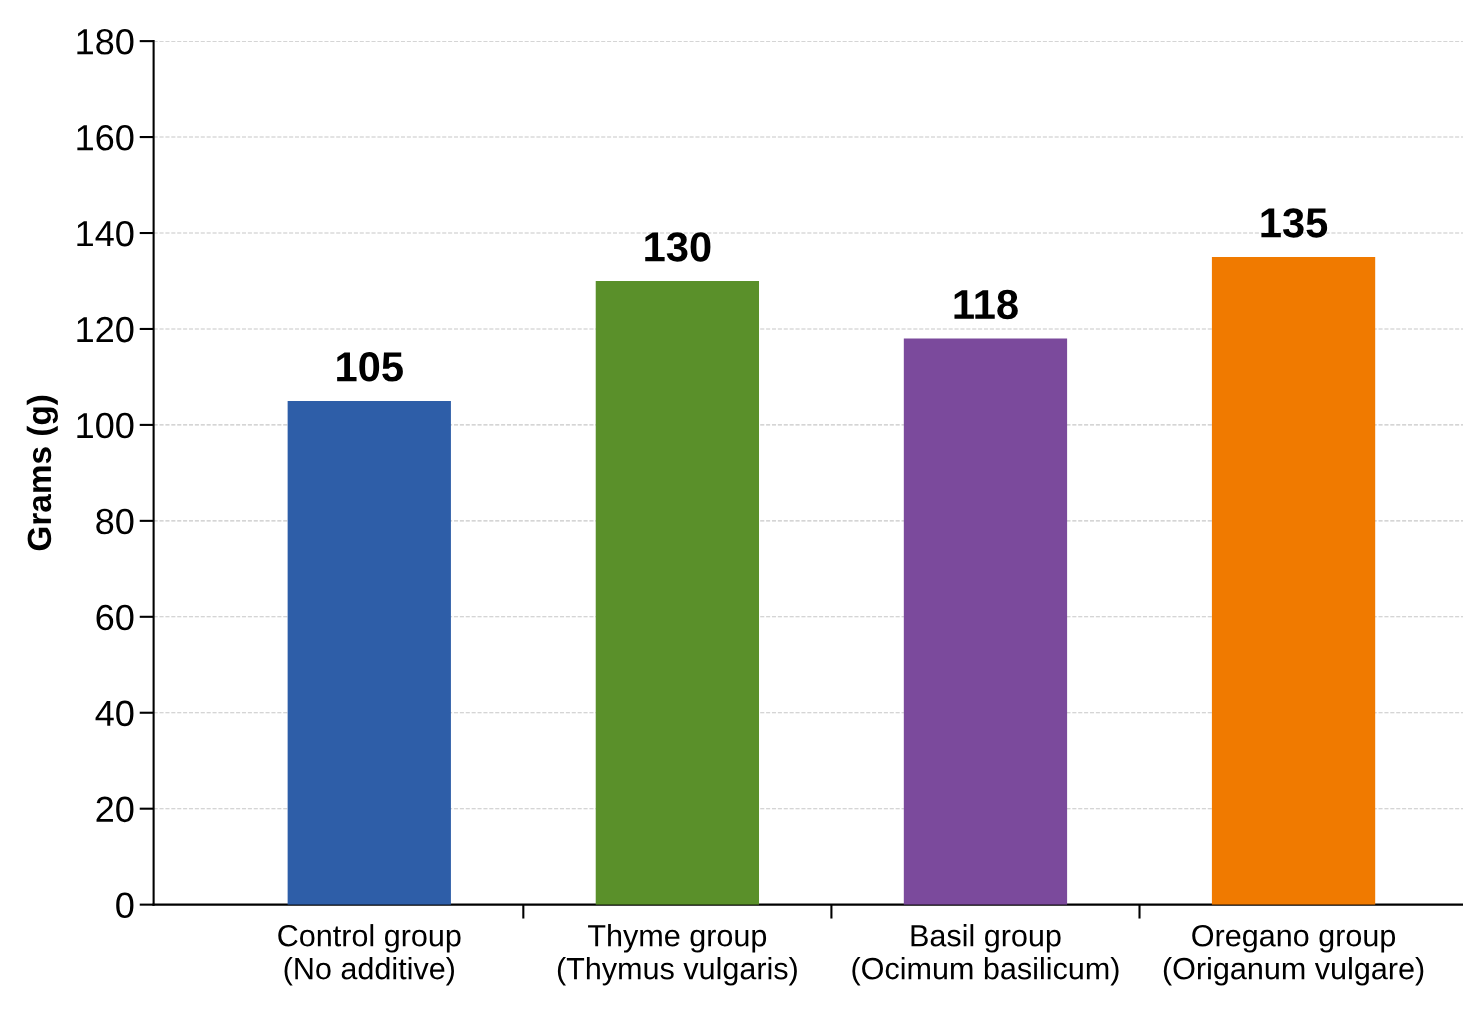 This screenshot has height=1028, width=1463. Describe the element at coordinates (105, 137) in the screenshot. I see `y-tick-label: 160` at that location.